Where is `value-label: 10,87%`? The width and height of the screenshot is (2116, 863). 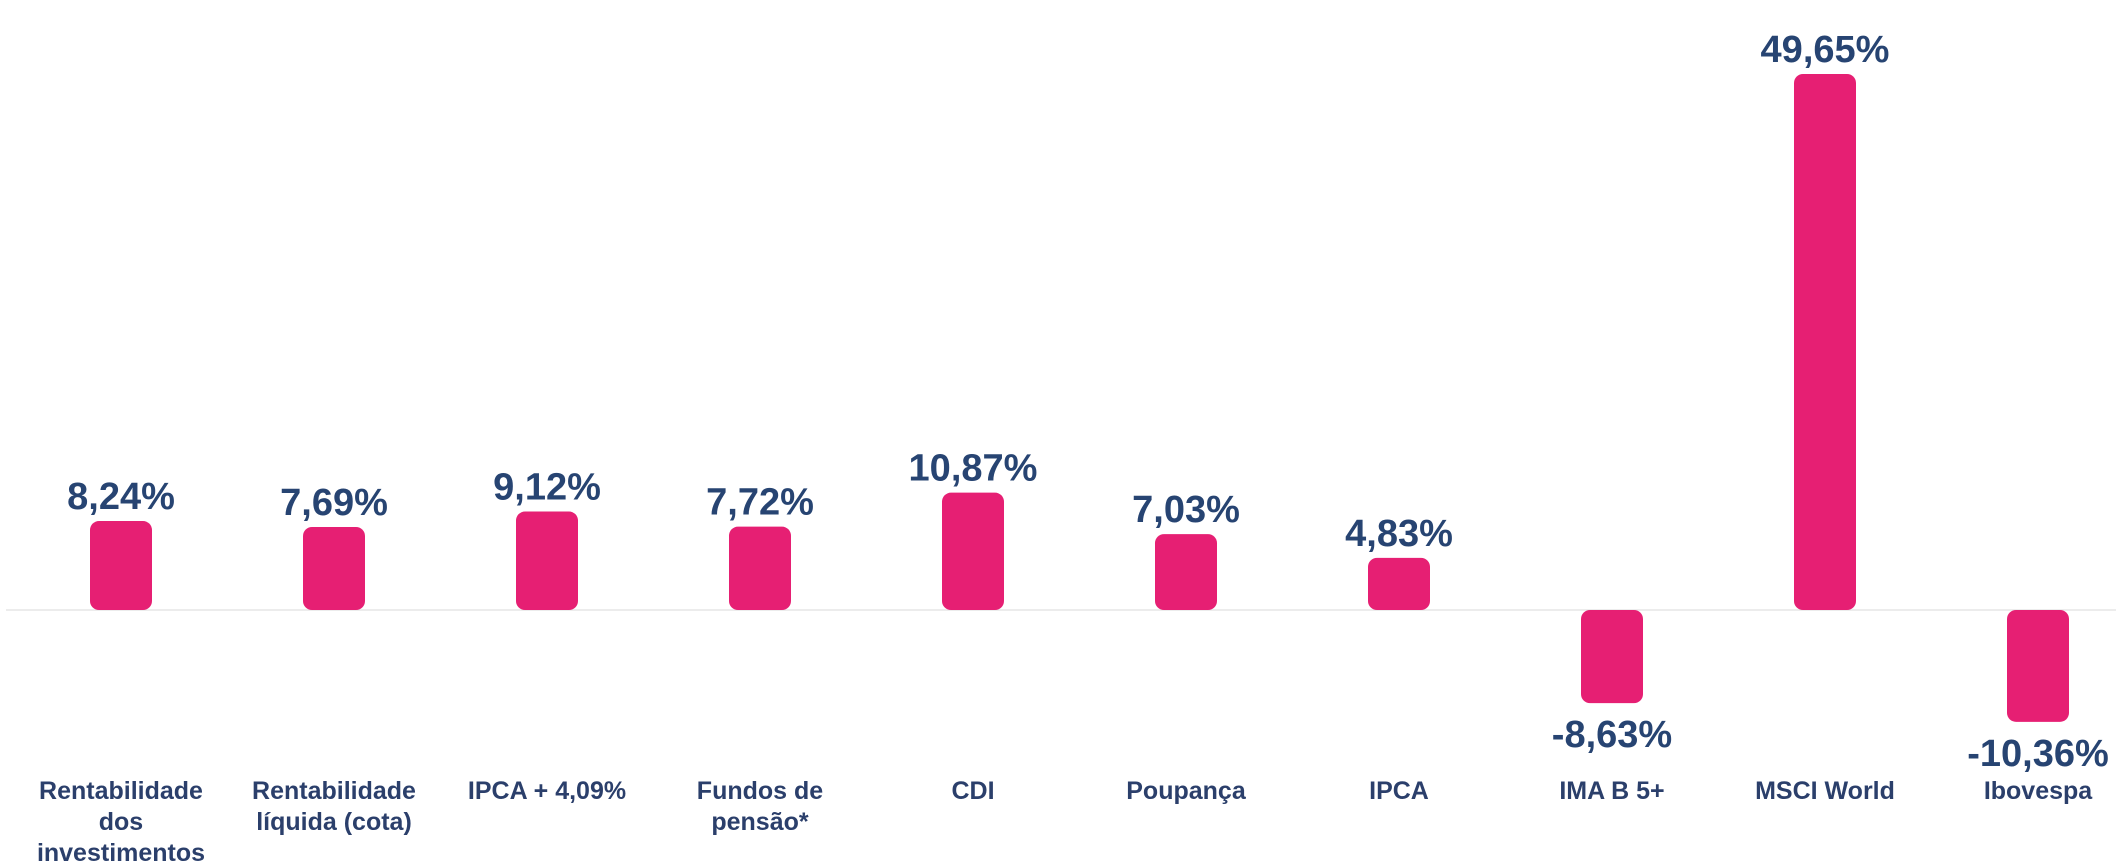 value-label: 10,87% is located at coordinates (973, 469).